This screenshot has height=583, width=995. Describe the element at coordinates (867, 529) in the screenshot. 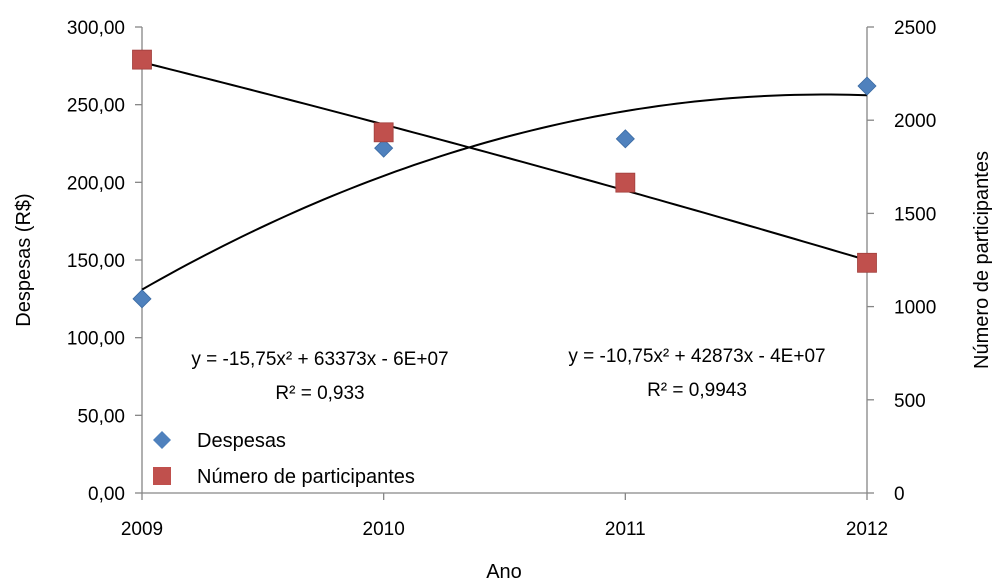

I see `x-tick-label: 2012` at that location.